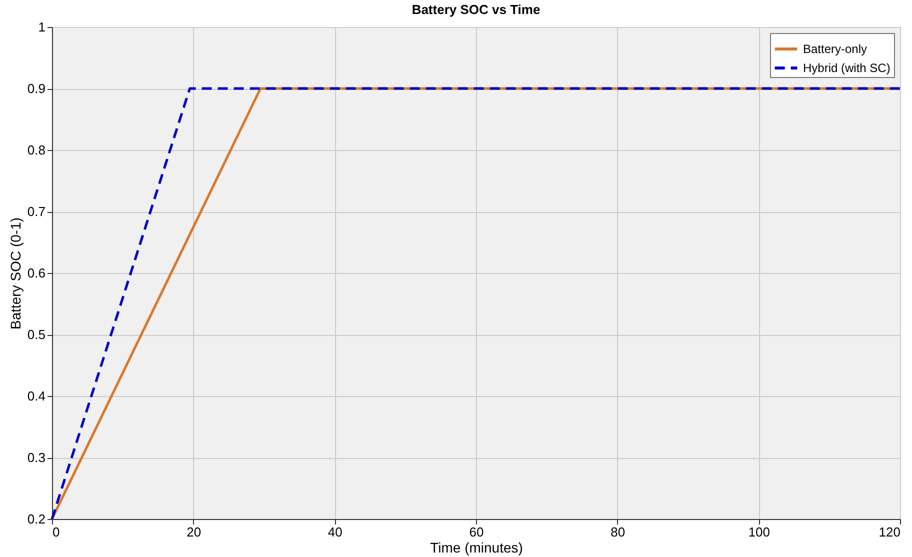  Describe the element at coordinates (36, 273) in the screenshot. I see `y-tick-label: 0.6` at that location.